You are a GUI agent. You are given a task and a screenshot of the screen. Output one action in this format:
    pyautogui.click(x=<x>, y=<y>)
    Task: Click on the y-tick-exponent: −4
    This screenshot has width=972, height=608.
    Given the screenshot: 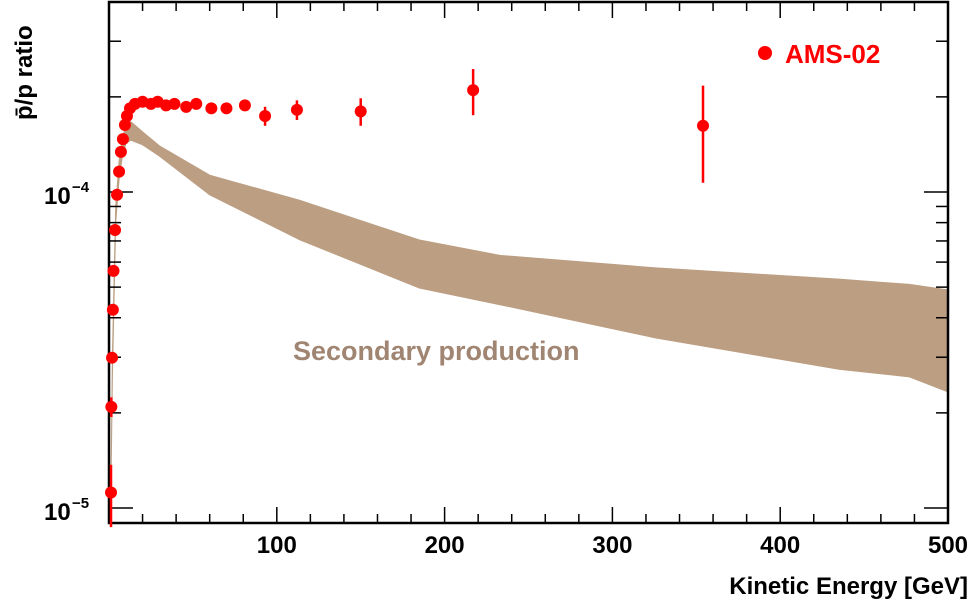 What is the action you would take?
    pyautogui.click(x=81, y=187)
    